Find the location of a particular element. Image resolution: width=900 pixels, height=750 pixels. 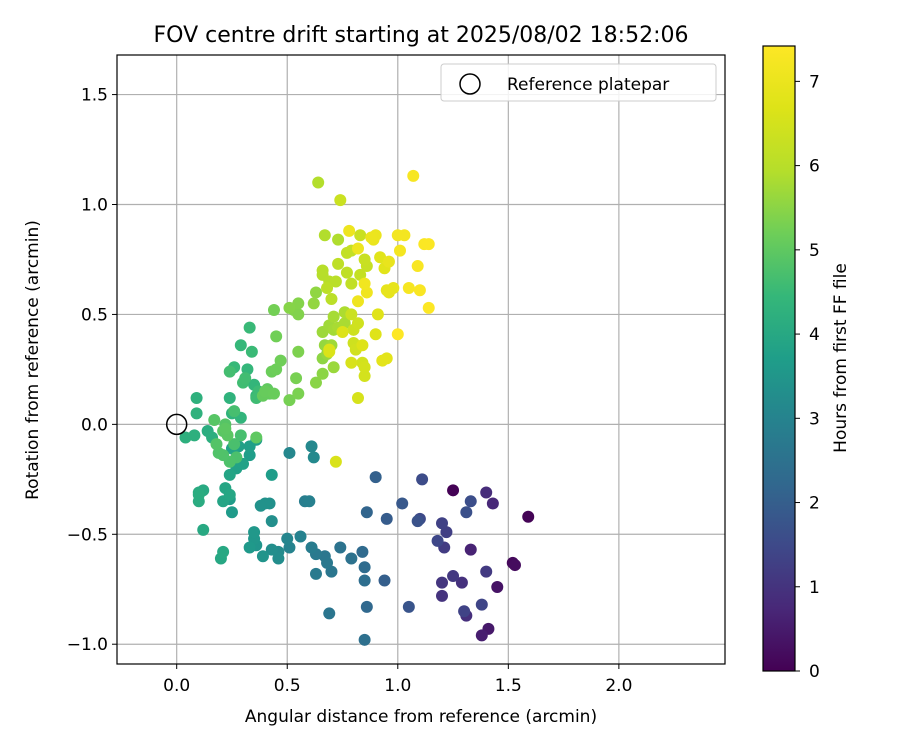

y-axis-ticks: −1.0 −0.5 0.0 0.5 1.0 1.5 is located at coordinates (92, 370).